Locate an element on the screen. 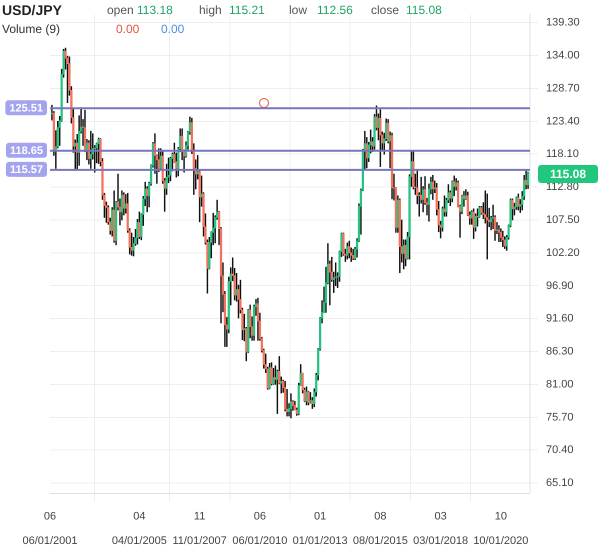  x-tick-label: 11 11/01/2007 is located at coordinates (199, 528).